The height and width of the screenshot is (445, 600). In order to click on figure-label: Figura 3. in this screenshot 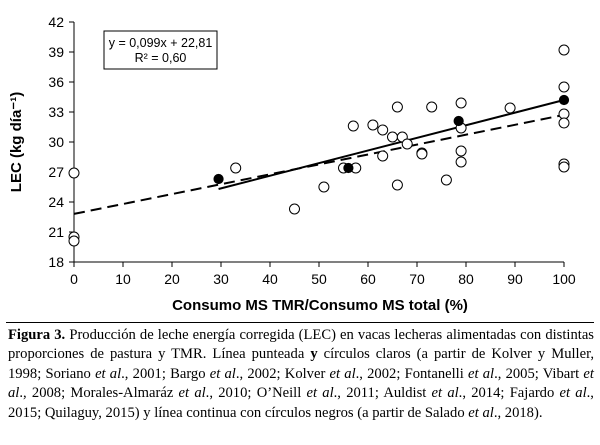, I will do `click(37, 335)`.